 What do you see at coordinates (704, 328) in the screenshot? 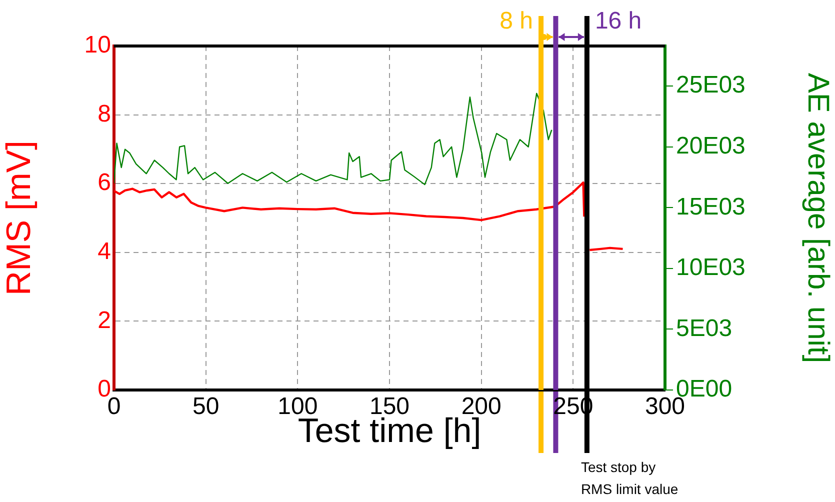
I see `y2-tick-label: 5E03` at bounding box center [704, 328].